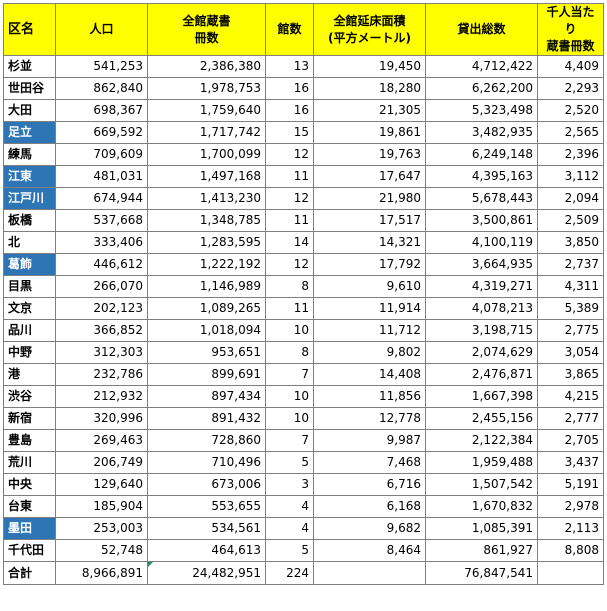 The height and width of the screenshot is (611, 607). I want to click on table-row: 板橋 537,668 1,348,785 11 17,517 3,500,861 2,509, so click(303, 220).